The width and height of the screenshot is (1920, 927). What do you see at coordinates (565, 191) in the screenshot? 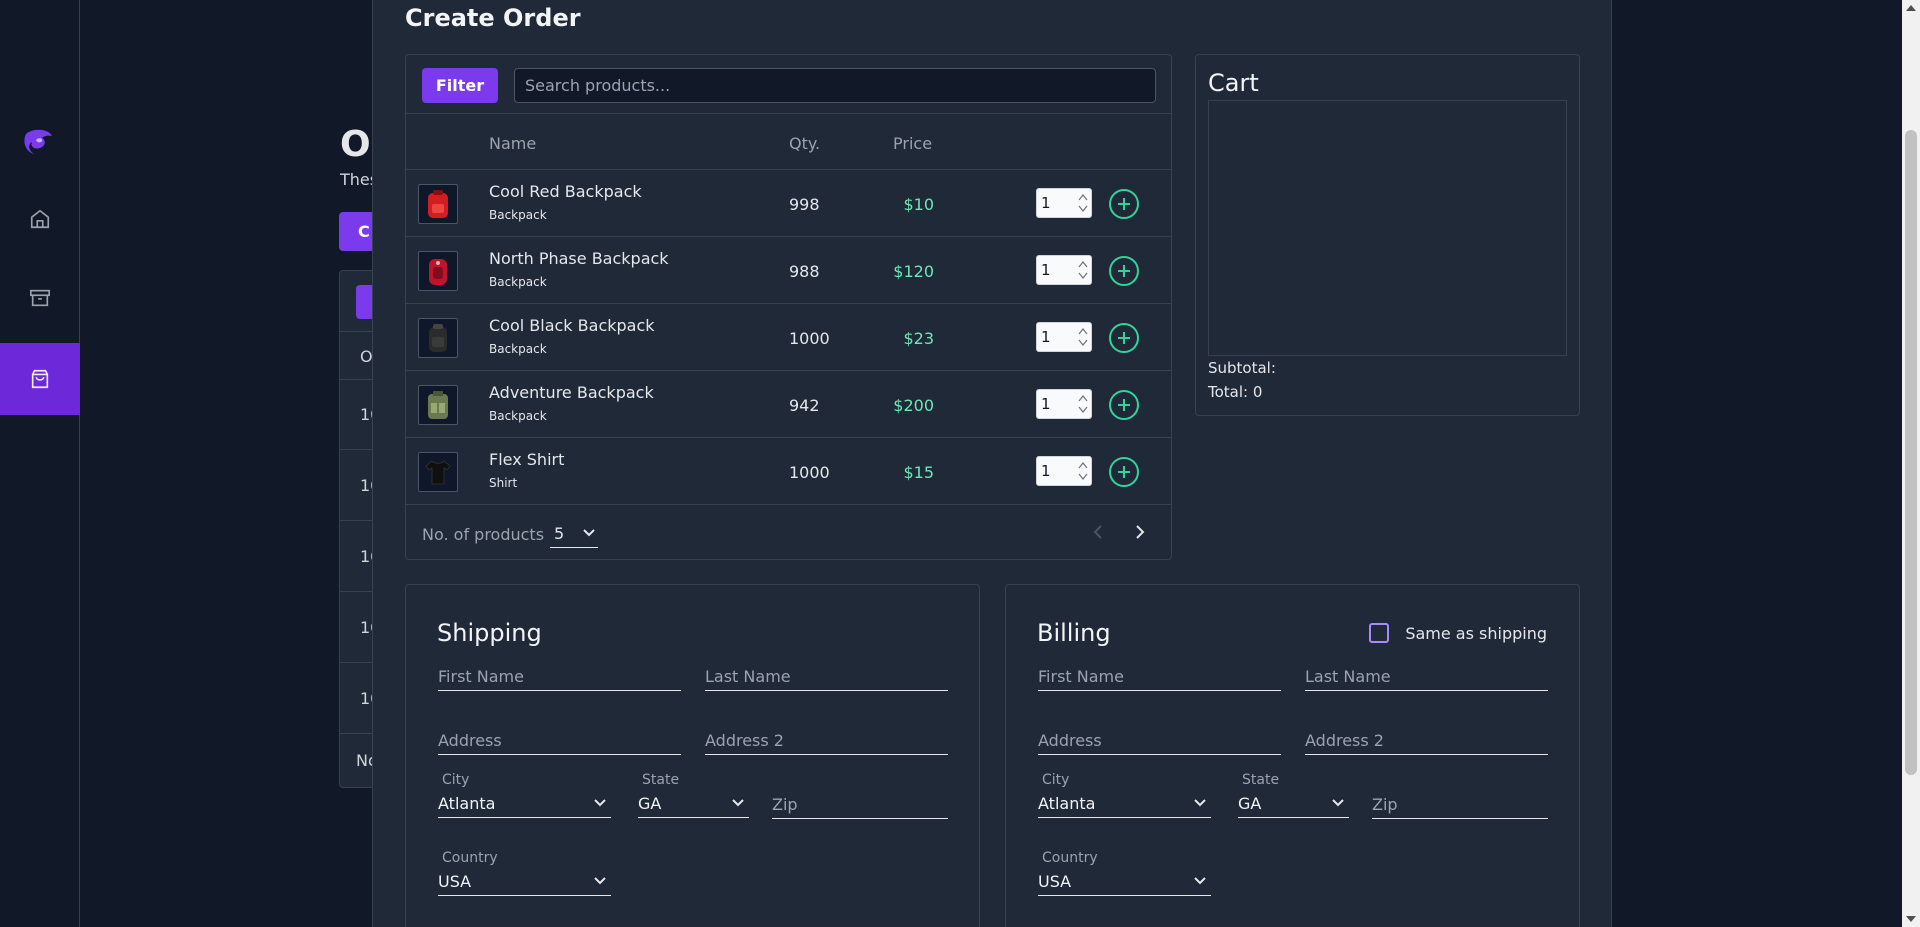
I see `product-name: Cool Red Backpack` at bounding box center [565, 191].